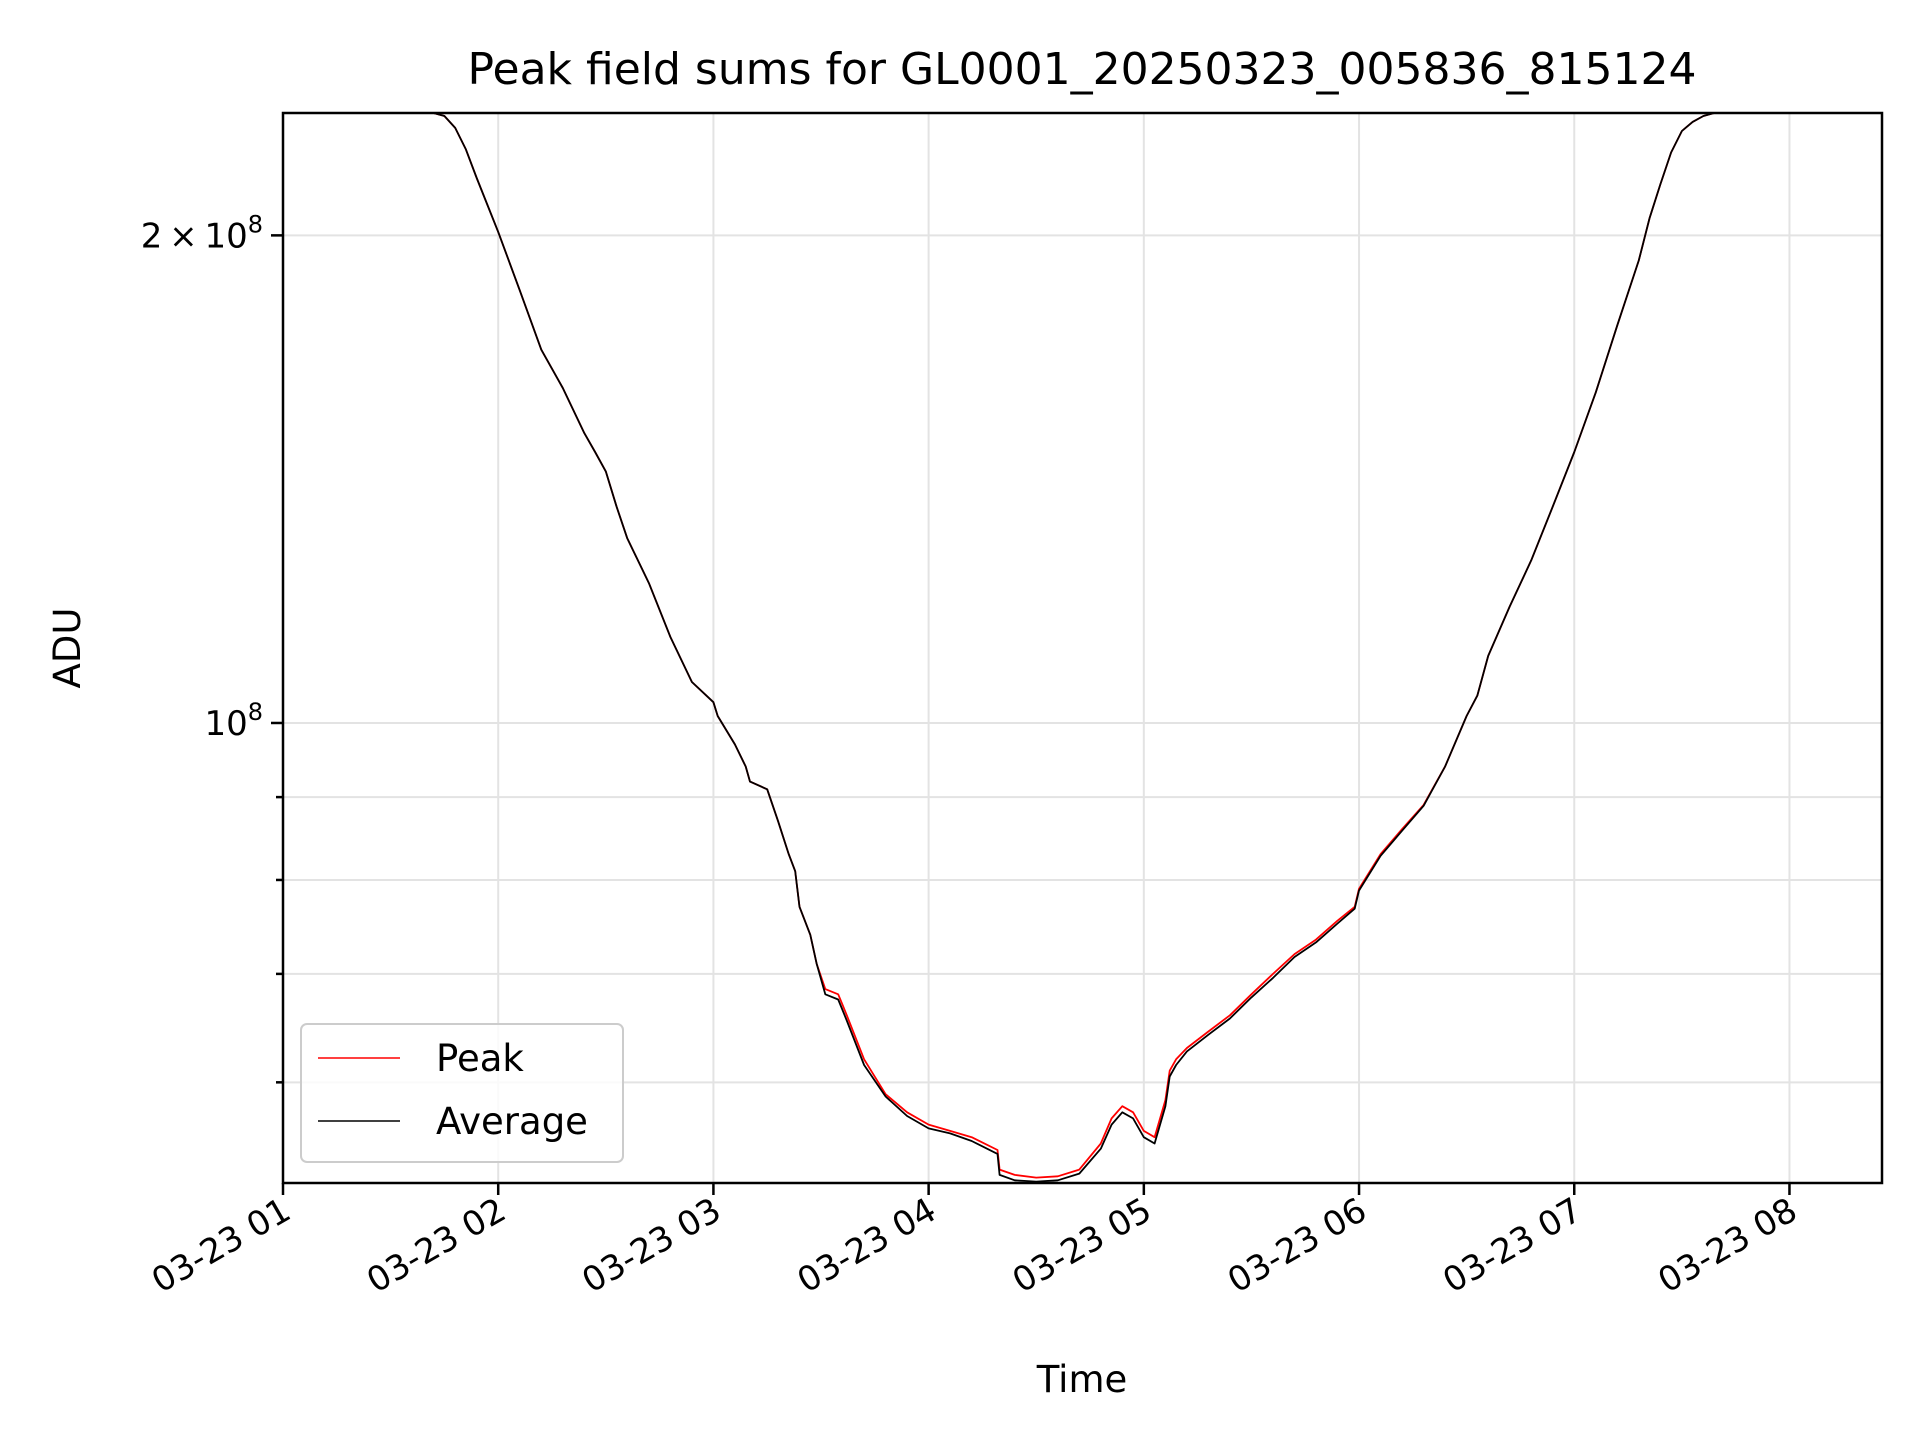 The width and height of the screenshot is (1920, 1440). Describe the element at coordinates (652, 1245) in the screenshot. I see `x-tick-label: 03-23 03` at that location.